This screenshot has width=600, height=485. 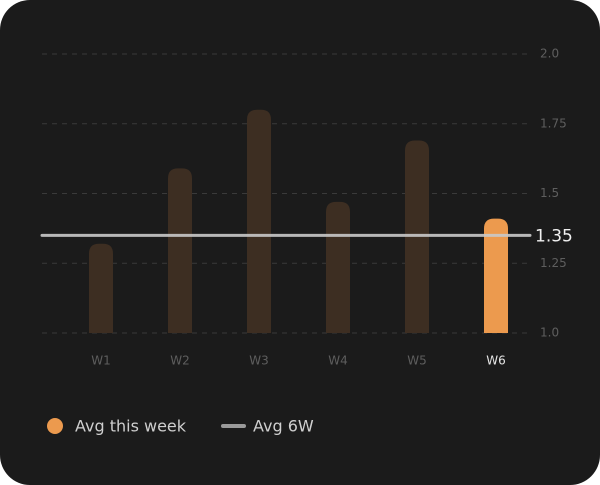 What do you see at coordinates (180, 361) in the screenshot?
I see `x-tick-label: W2` at bounding box center [180, 361].